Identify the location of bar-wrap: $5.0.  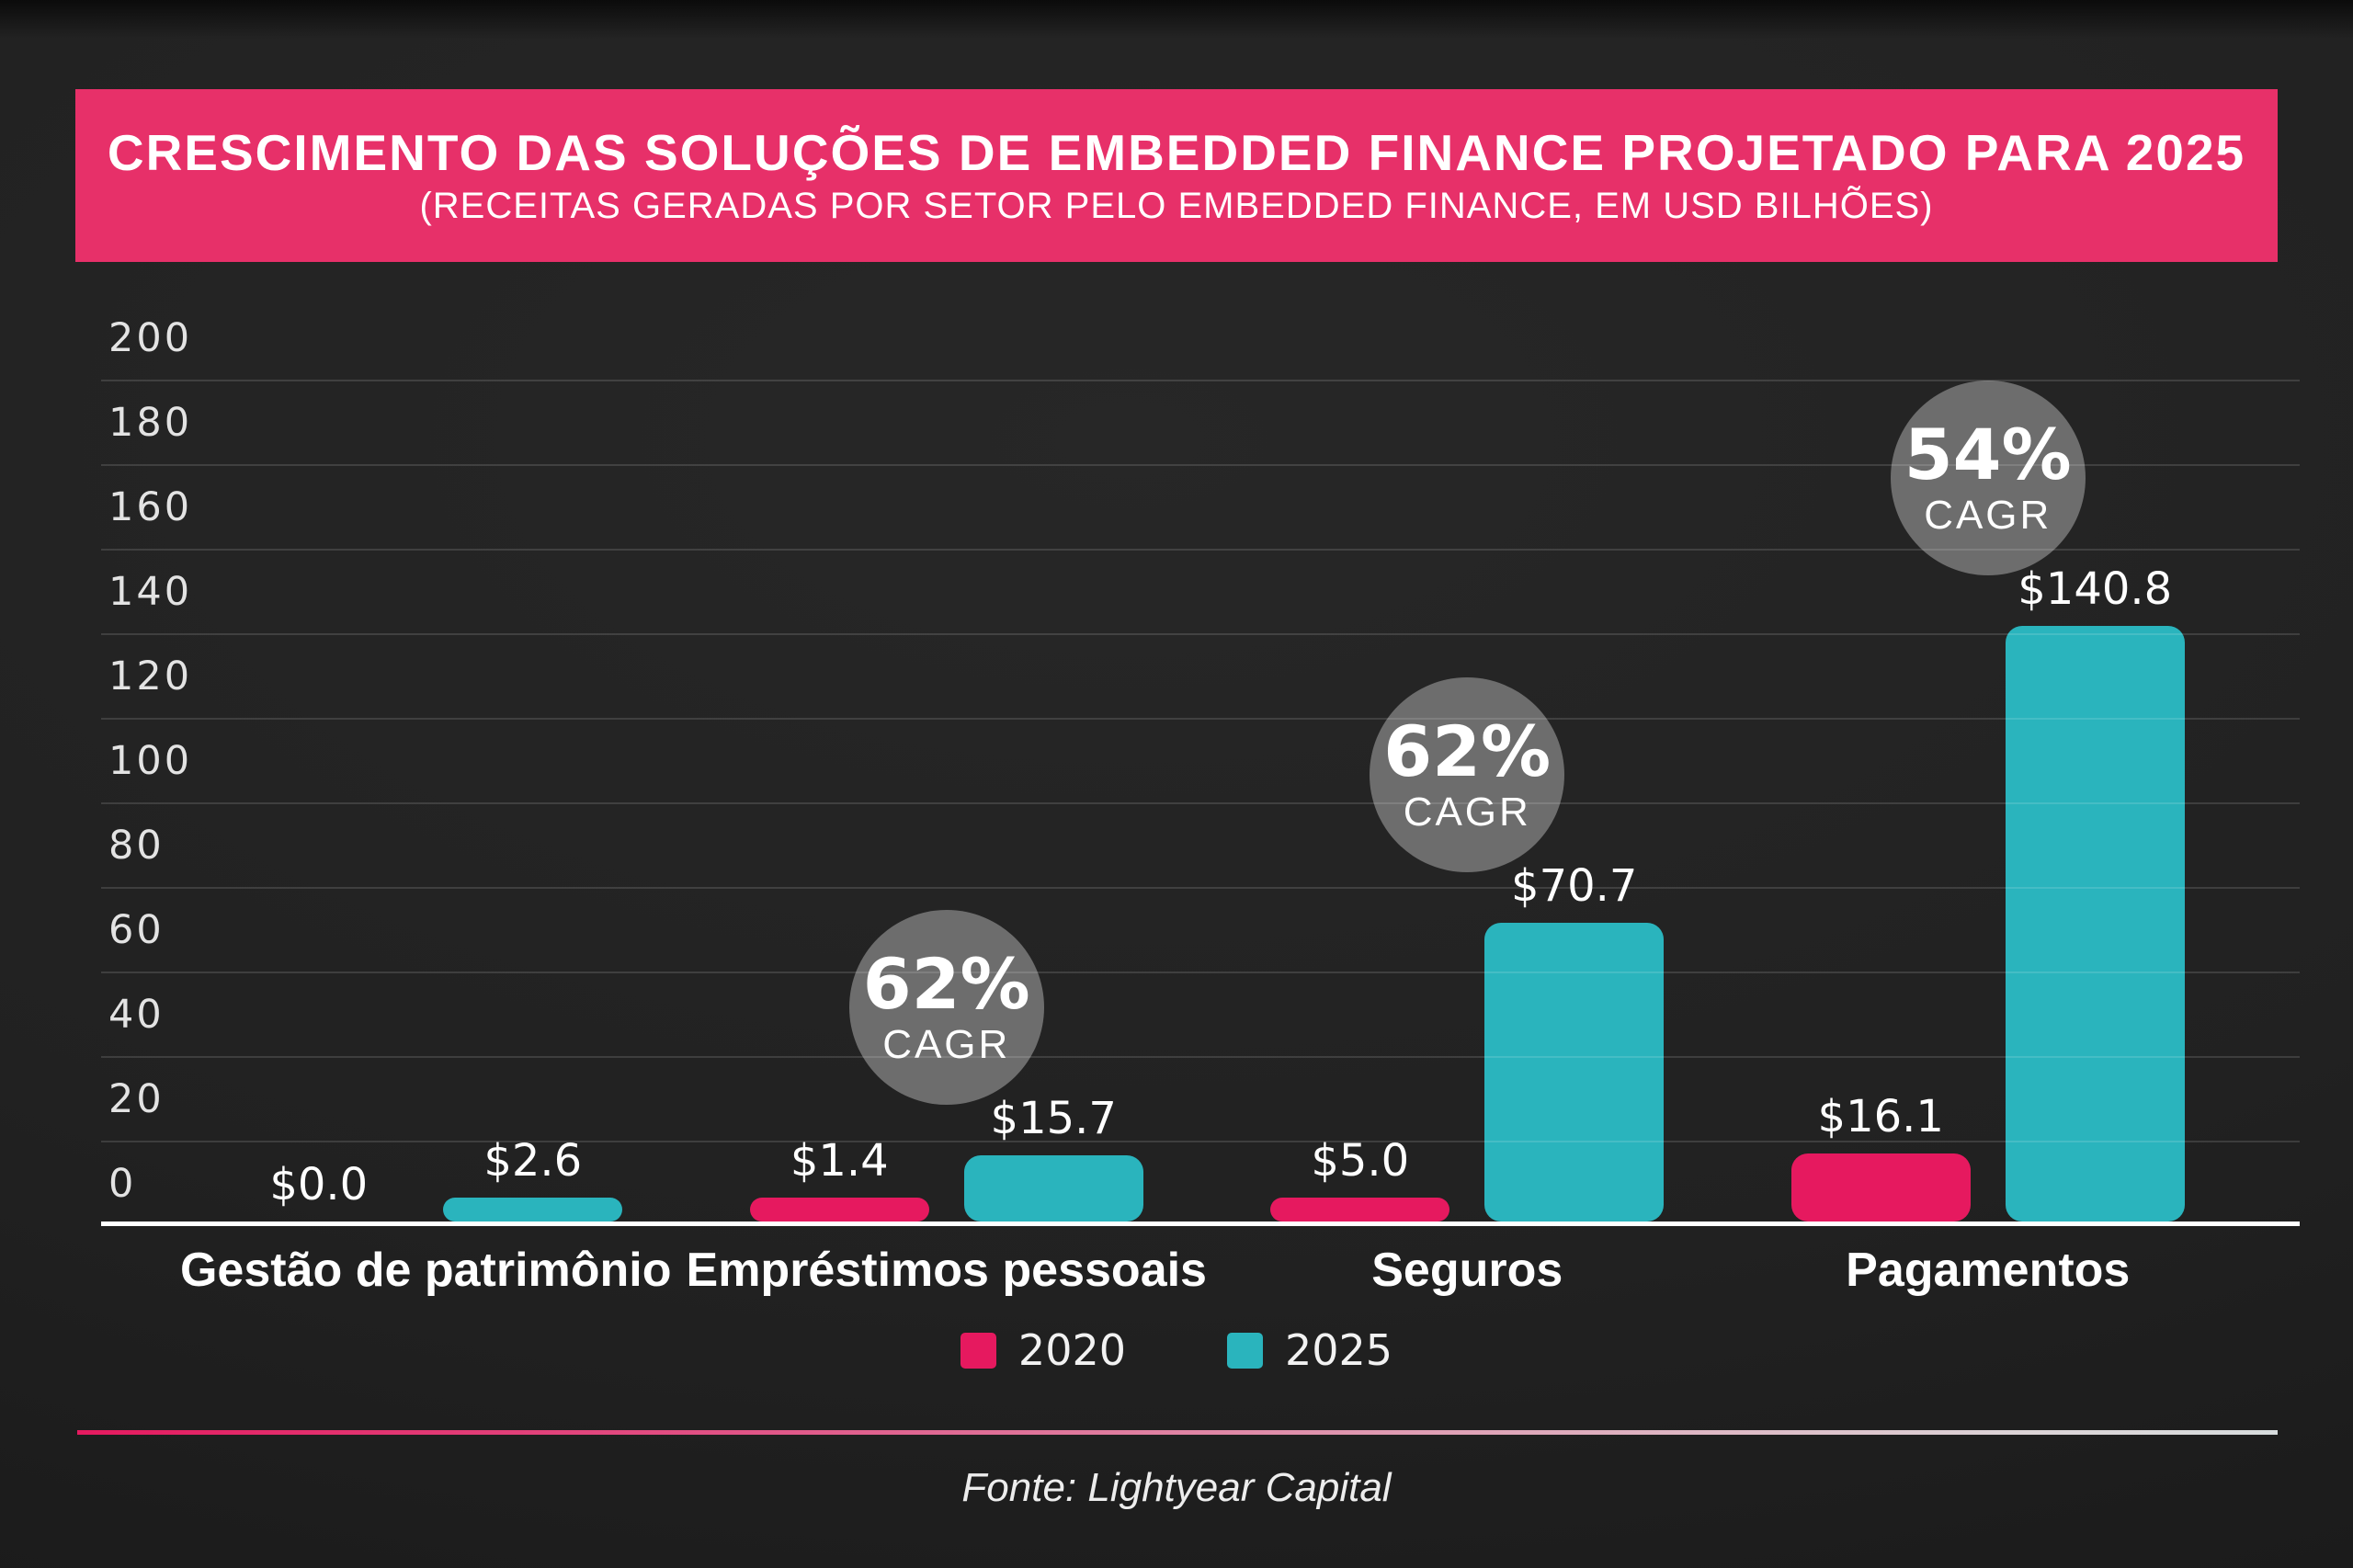
(1360, 1178).